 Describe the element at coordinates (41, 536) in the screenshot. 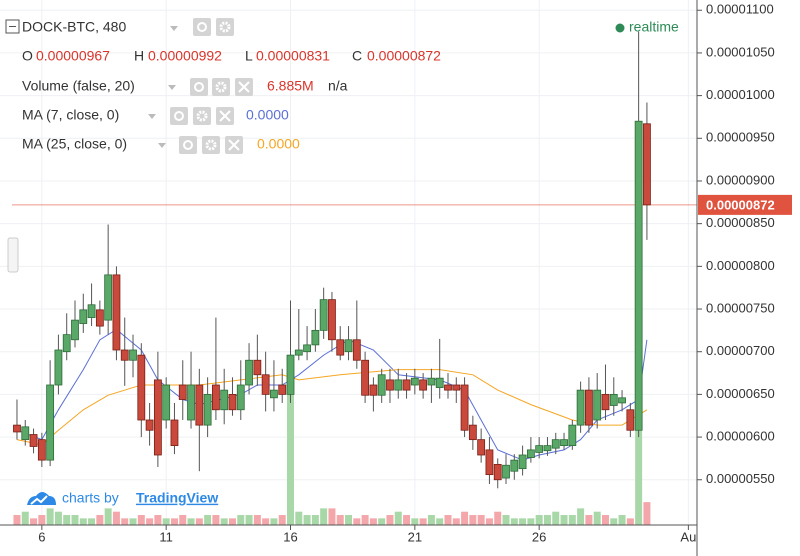

I see `x-tick-label: 6` at that location.